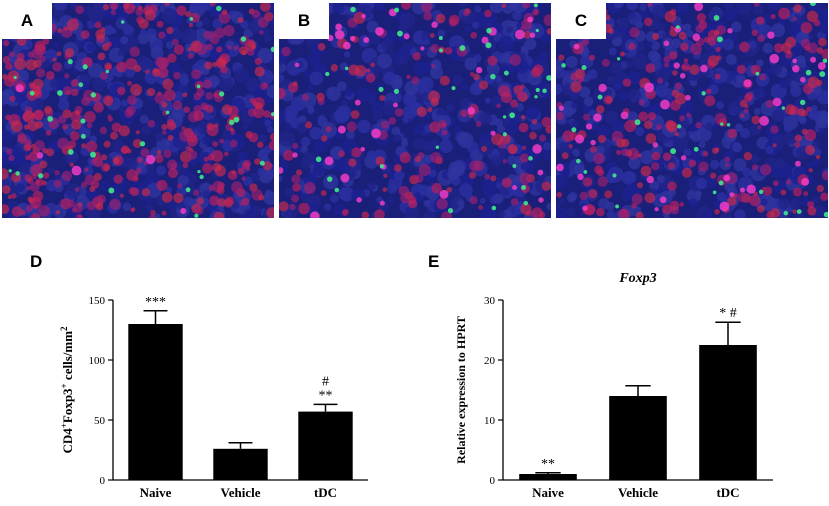 This screenshot has height=506, width=829. I want to click on y-tick-label: 150, so click(97, 301).